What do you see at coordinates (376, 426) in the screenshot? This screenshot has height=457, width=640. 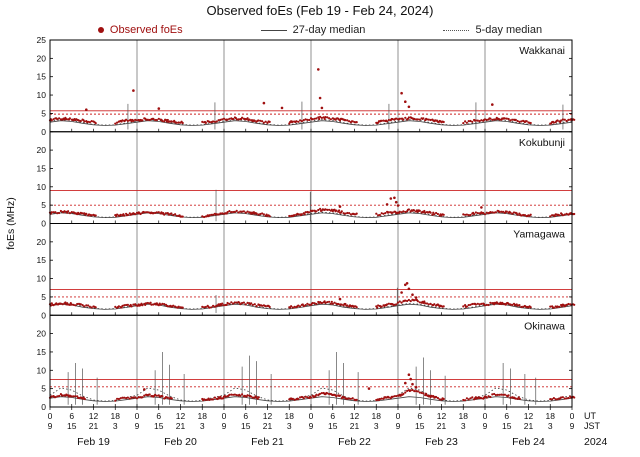 I see `jst-tick-label: 3` at bounding box center [376, 426].